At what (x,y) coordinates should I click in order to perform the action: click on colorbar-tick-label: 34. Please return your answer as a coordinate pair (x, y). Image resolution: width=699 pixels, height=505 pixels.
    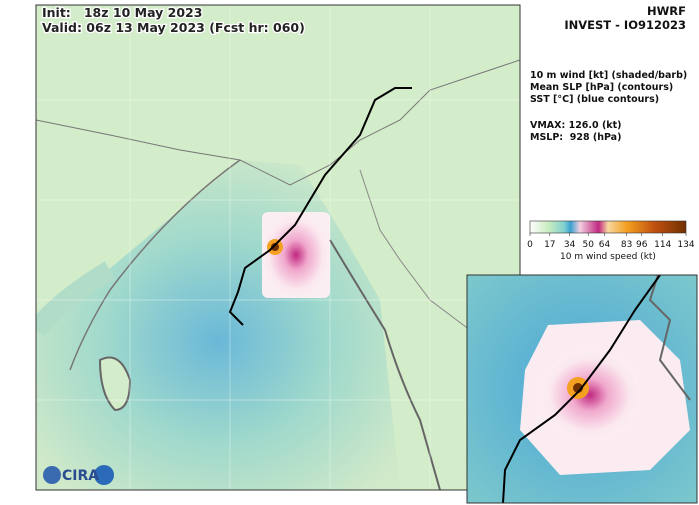
    Looking at the image, I should click on (570, 245).